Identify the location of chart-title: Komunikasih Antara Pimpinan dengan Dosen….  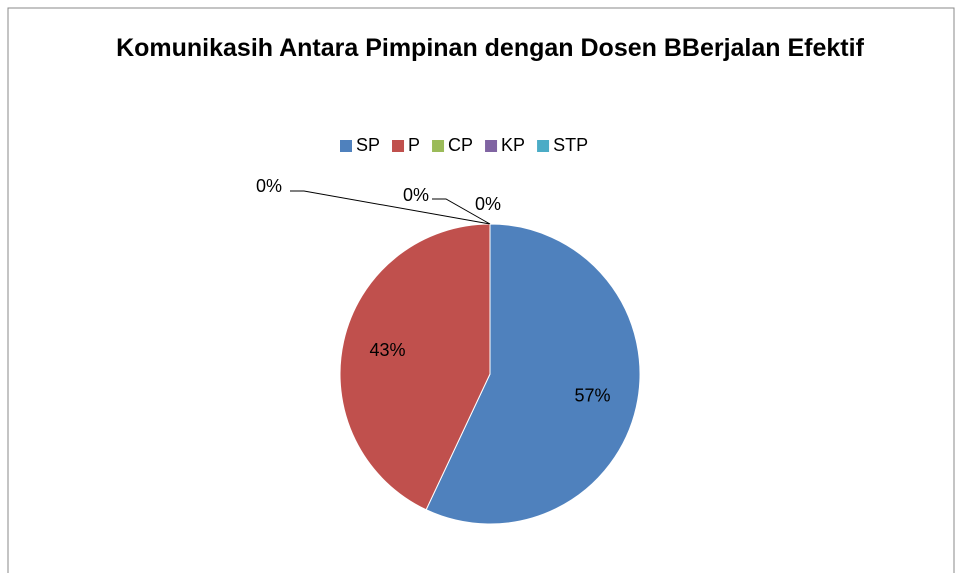
(490, 48).